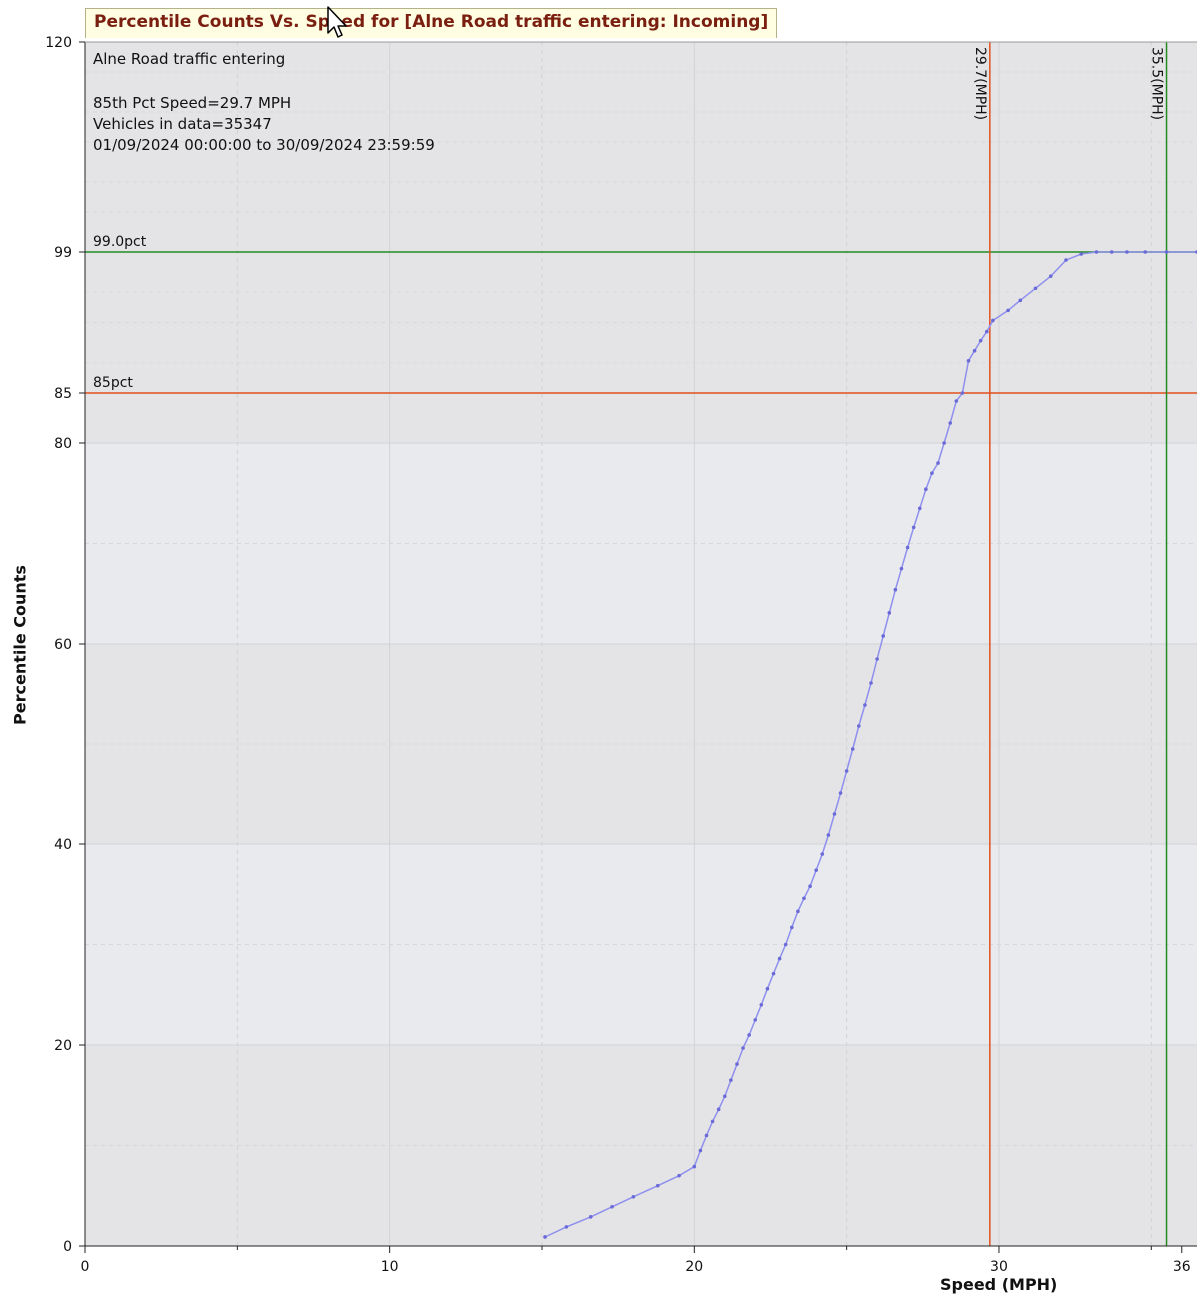  Describe the element at coordinates (182, 124) in the screenshot. I see `vehicle-count-text: Vehicles in data=35347` at that location.